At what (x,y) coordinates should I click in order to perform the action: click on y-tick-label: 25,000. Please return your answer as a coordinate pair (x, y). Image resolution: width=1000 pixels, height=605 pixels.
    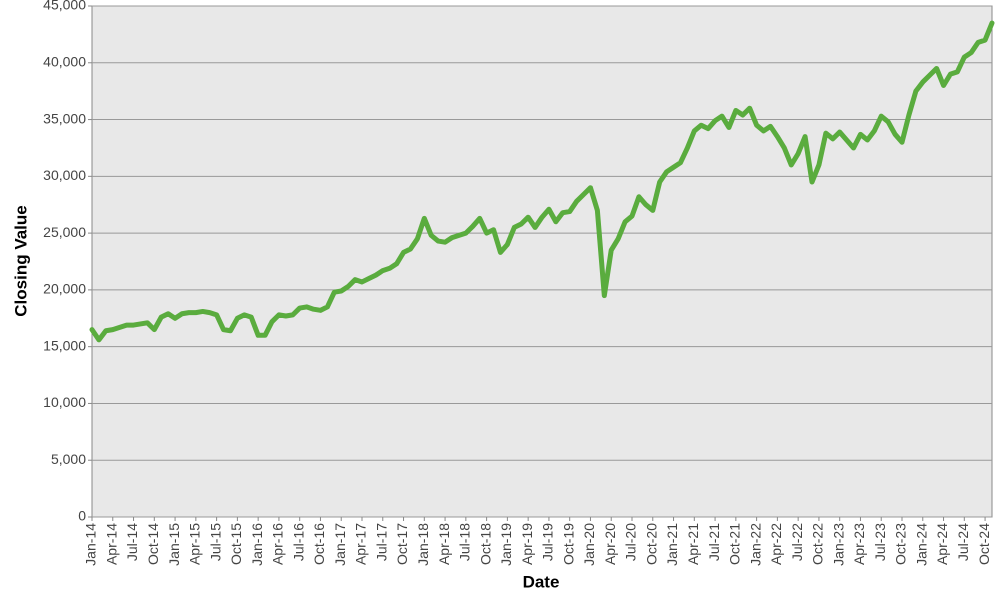
    Looking at the image, I should click on (64, 232).